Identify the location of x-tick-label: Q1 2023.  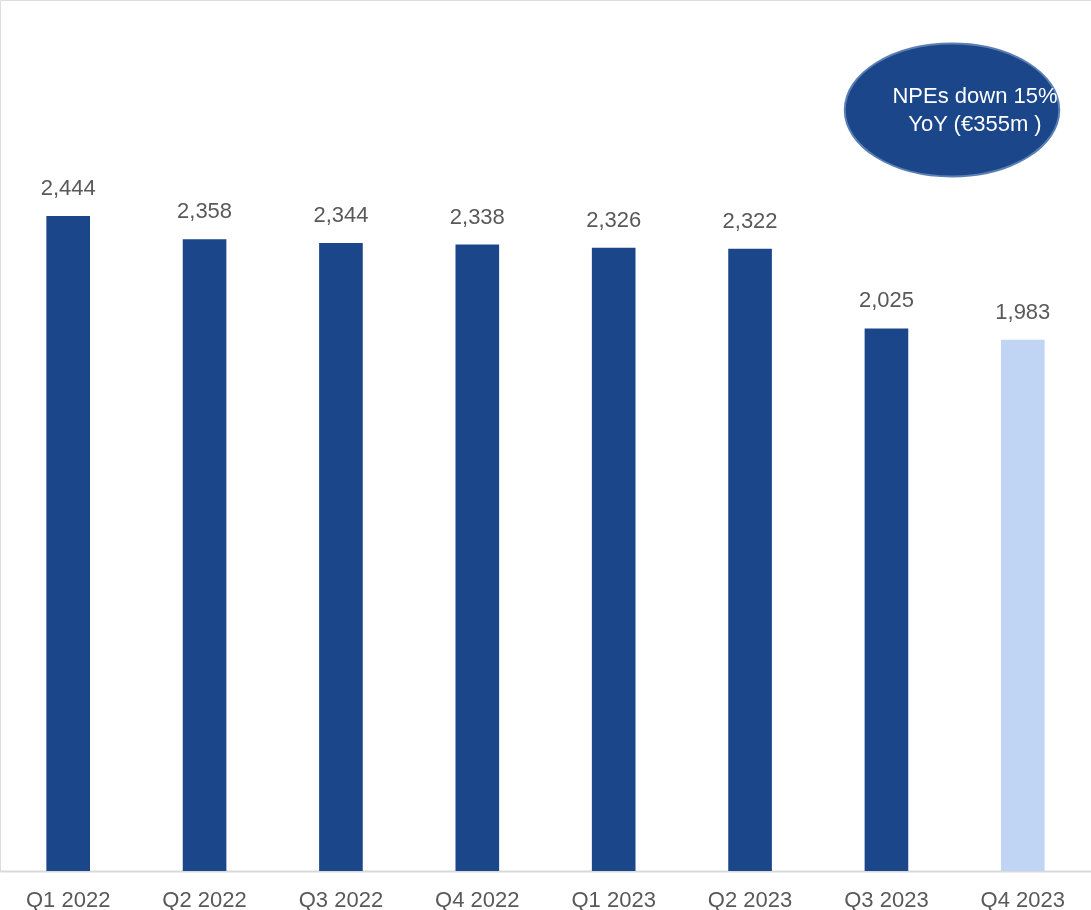
(613, 898).